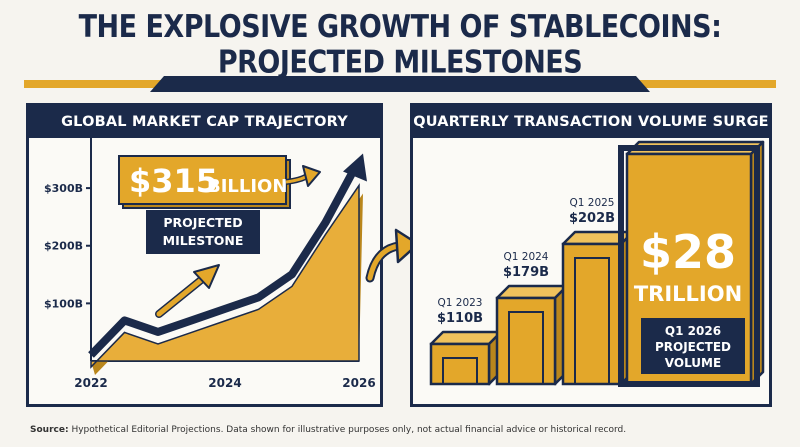 This screenshot has height=447, width=800. I want to click on trend-line, so click(222, 263).